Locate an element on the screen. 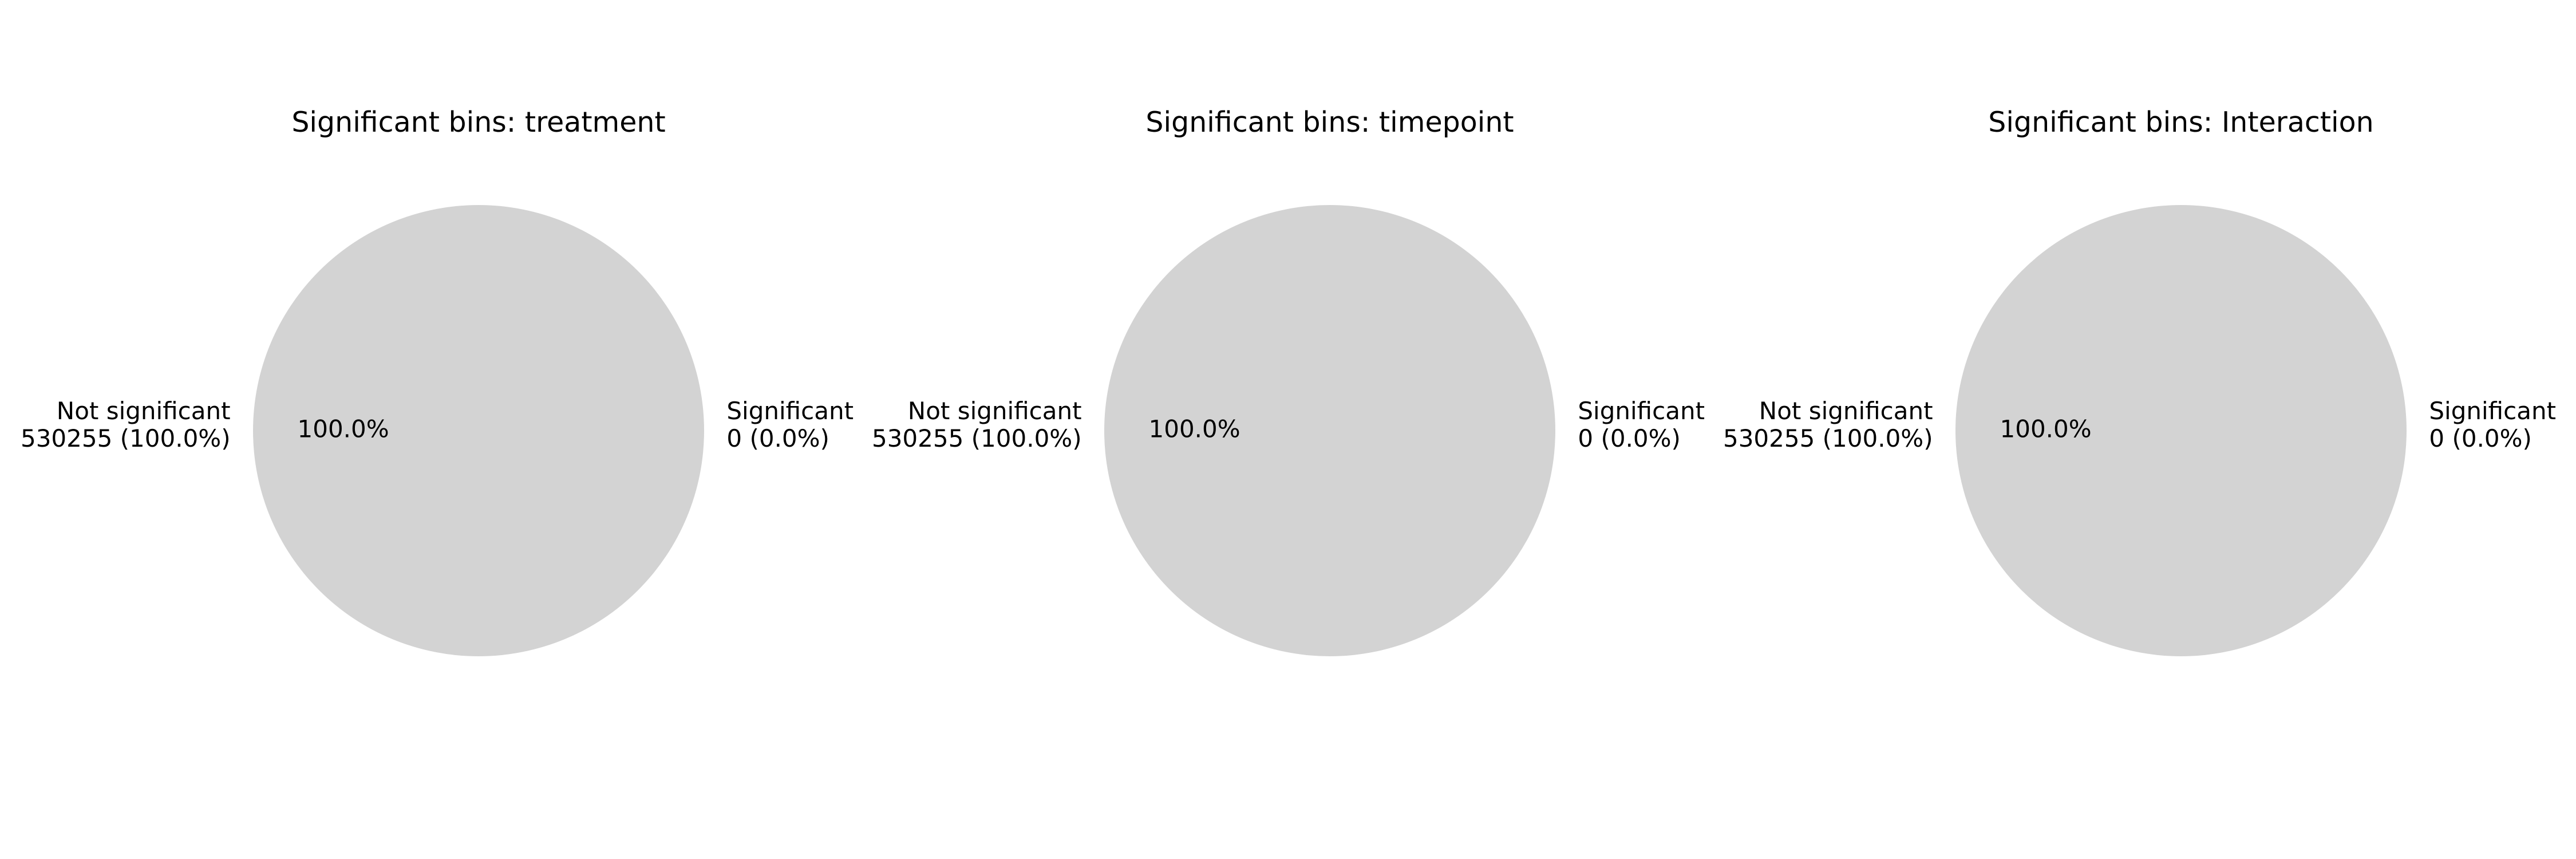 Image resolution: width=2576 pixels, height=859 pixels. chart-title: Significant bins: Interaction is located at coordinates (2180, 122).